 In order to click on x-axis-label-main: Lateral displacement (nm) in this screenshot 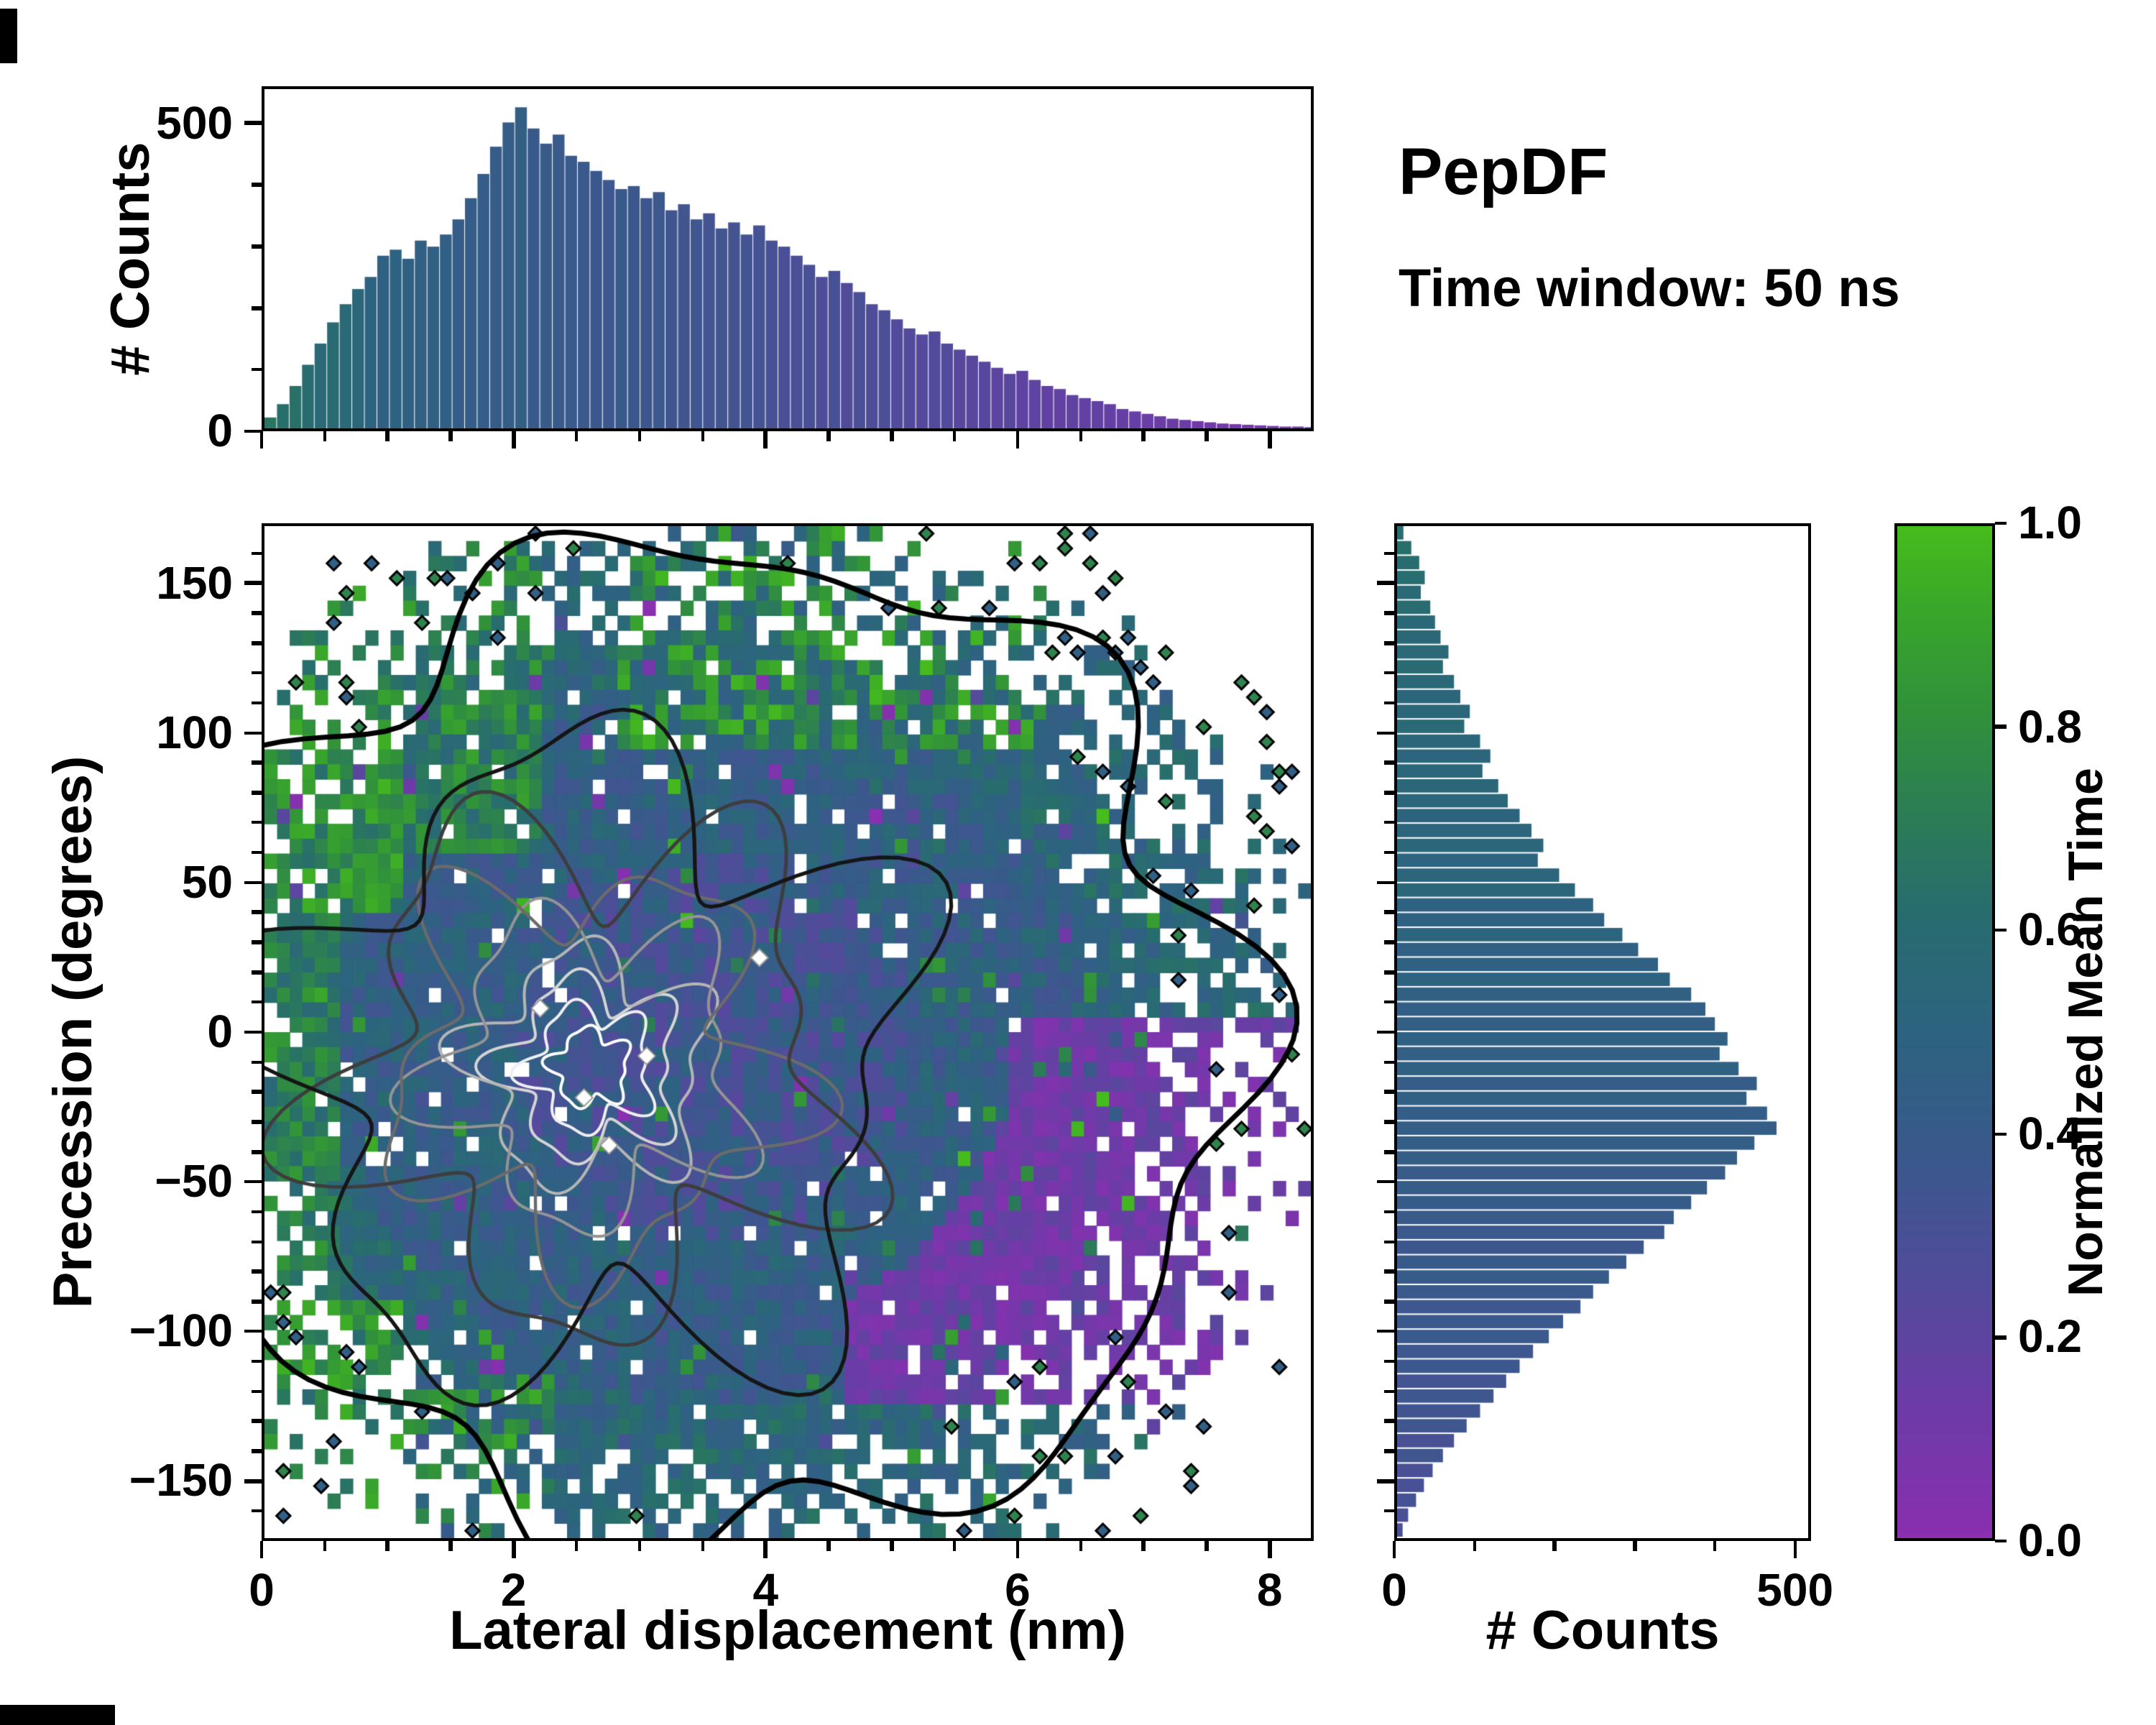, I will do `click(788, 1631)`.